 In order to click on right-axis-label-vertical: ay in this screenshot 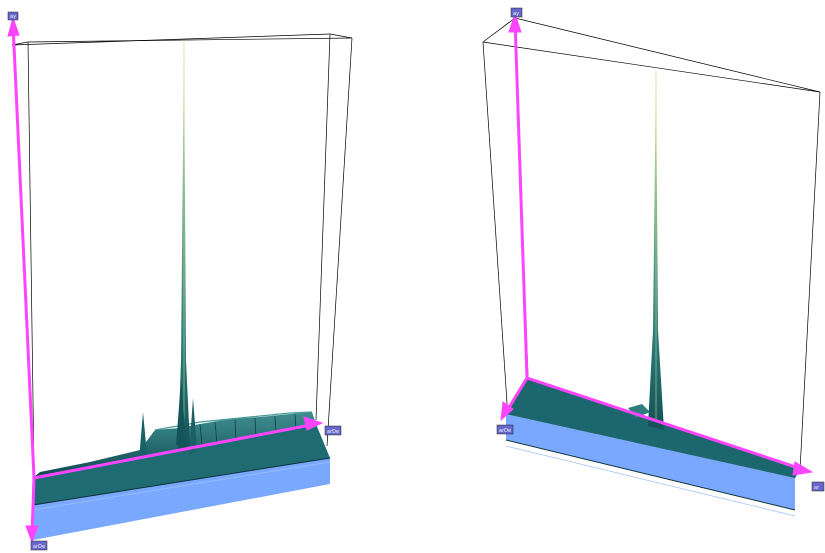, I will do `click(516, 12)`.